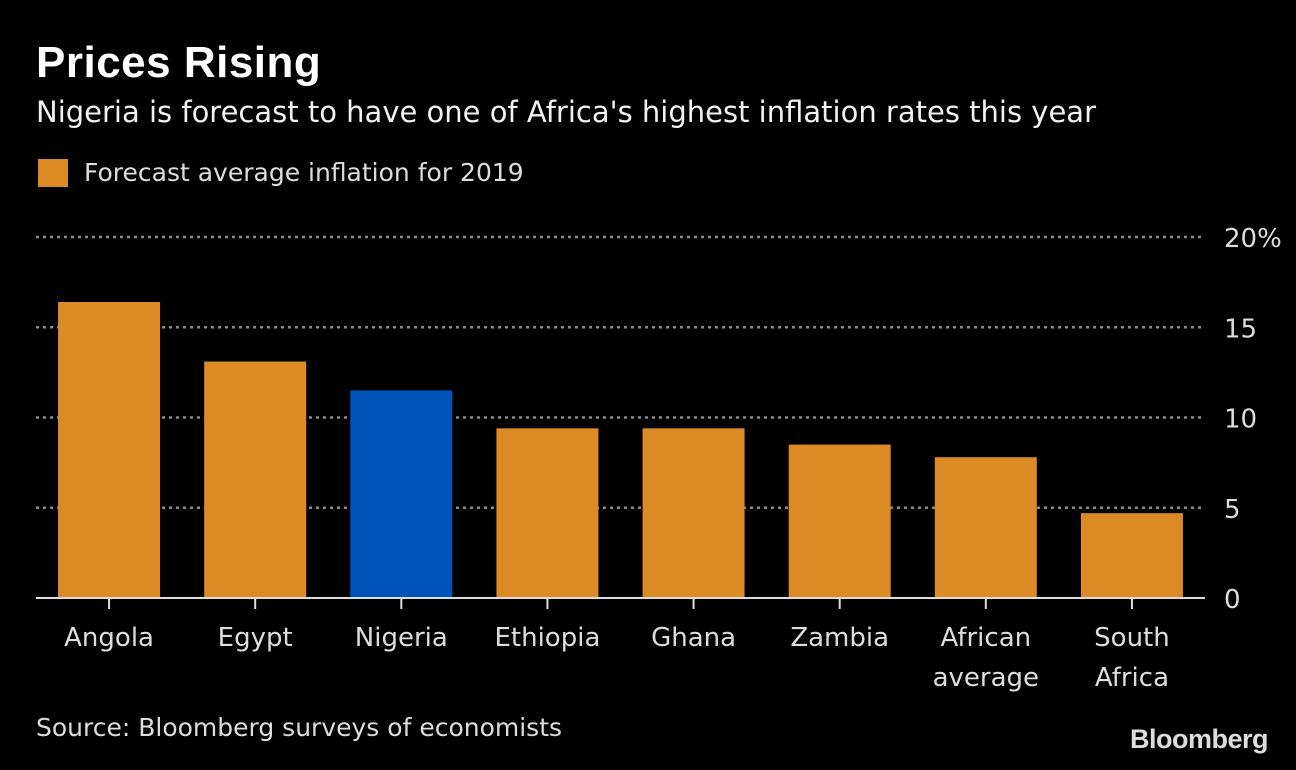 This screenshot has width=1296, height=770. I want to click on bar-zambia, so click(839, 521).